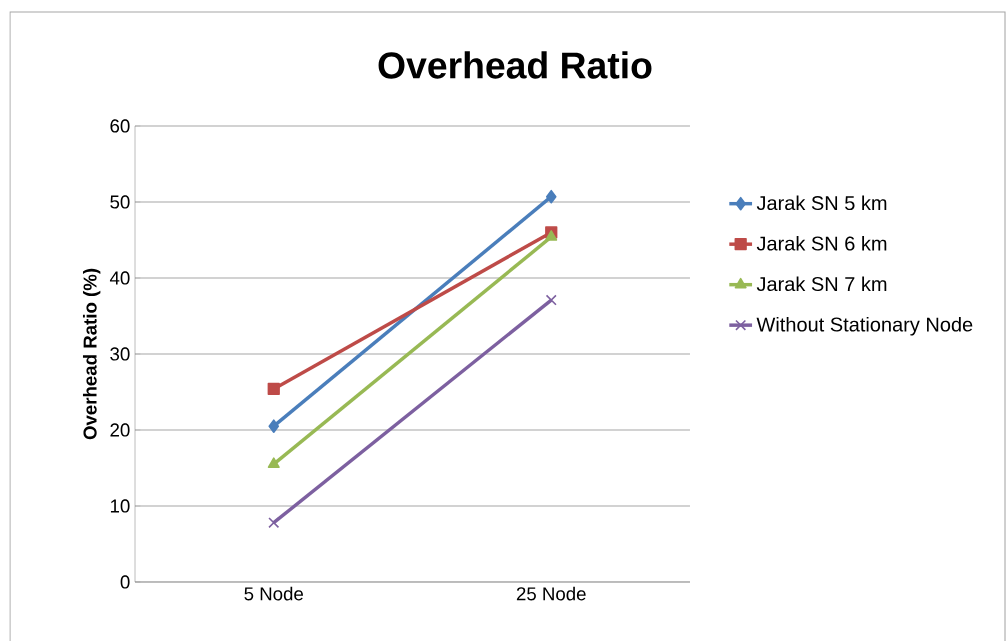 This screenshot has height=641, width=1008. I want to click on x-tick-label: 5 Node, so click(273, 593).